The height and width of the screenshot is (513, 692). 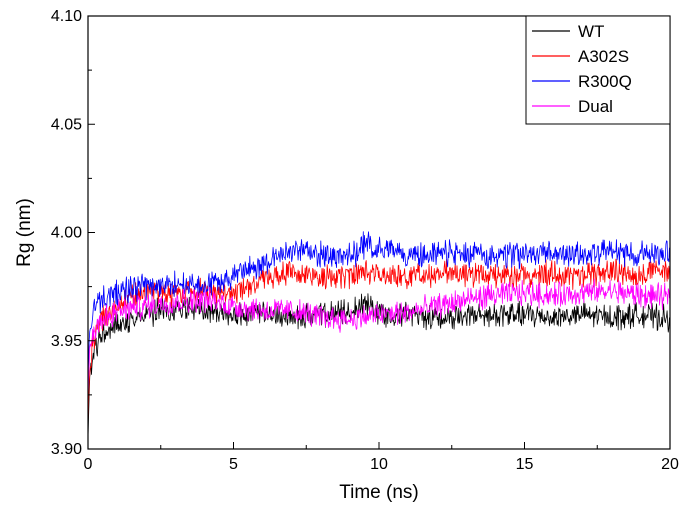 What do you see at coordinates (605, 81) in the screenshot?
I see `legend-label-r300q: R300Q` at bounding box center [605, 81].